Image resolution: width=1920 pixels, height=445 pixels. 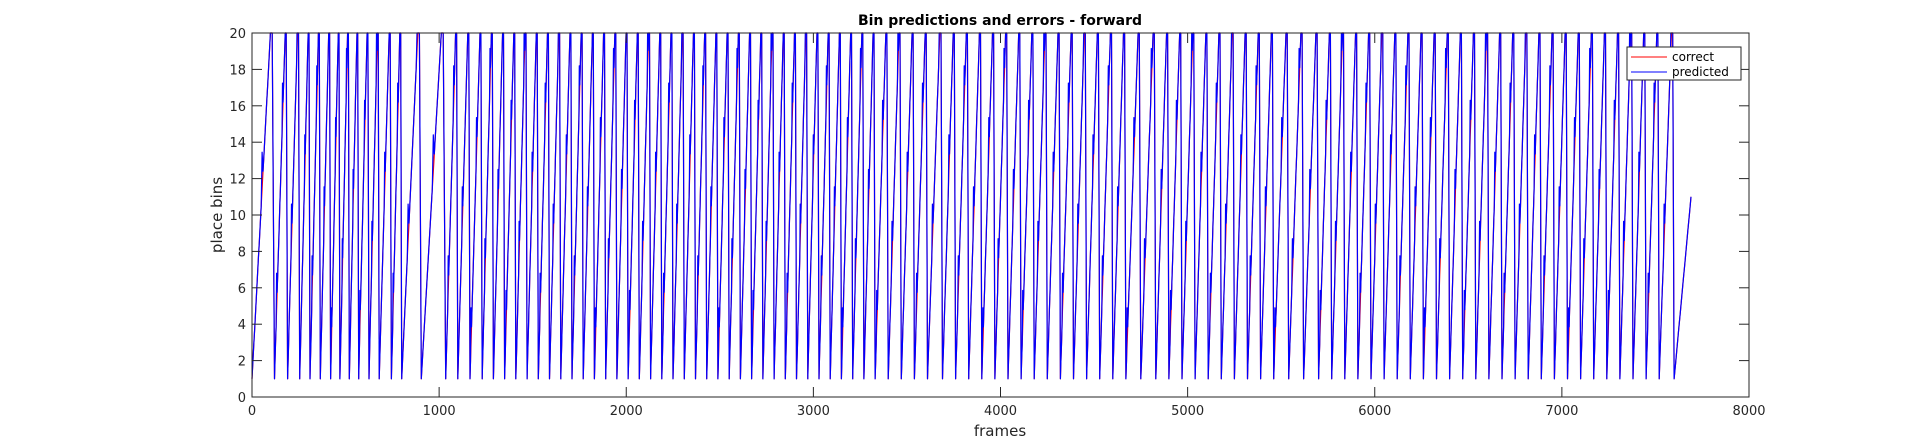 I want to click on x-axis-label: frames, so click(x=1000, y=431).